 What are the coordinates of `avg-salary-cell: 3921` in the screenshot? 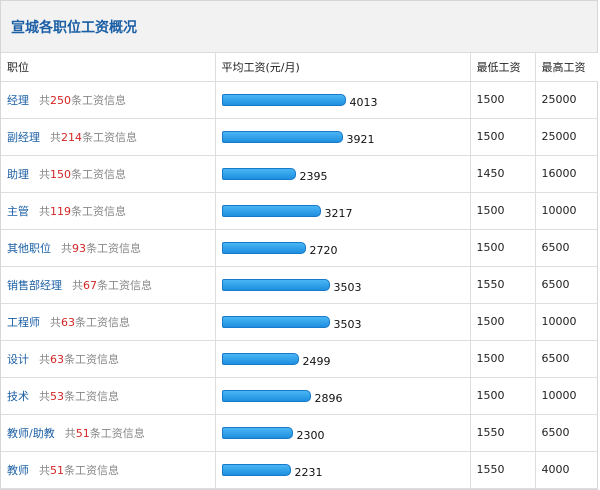 It's located at (343, 137).